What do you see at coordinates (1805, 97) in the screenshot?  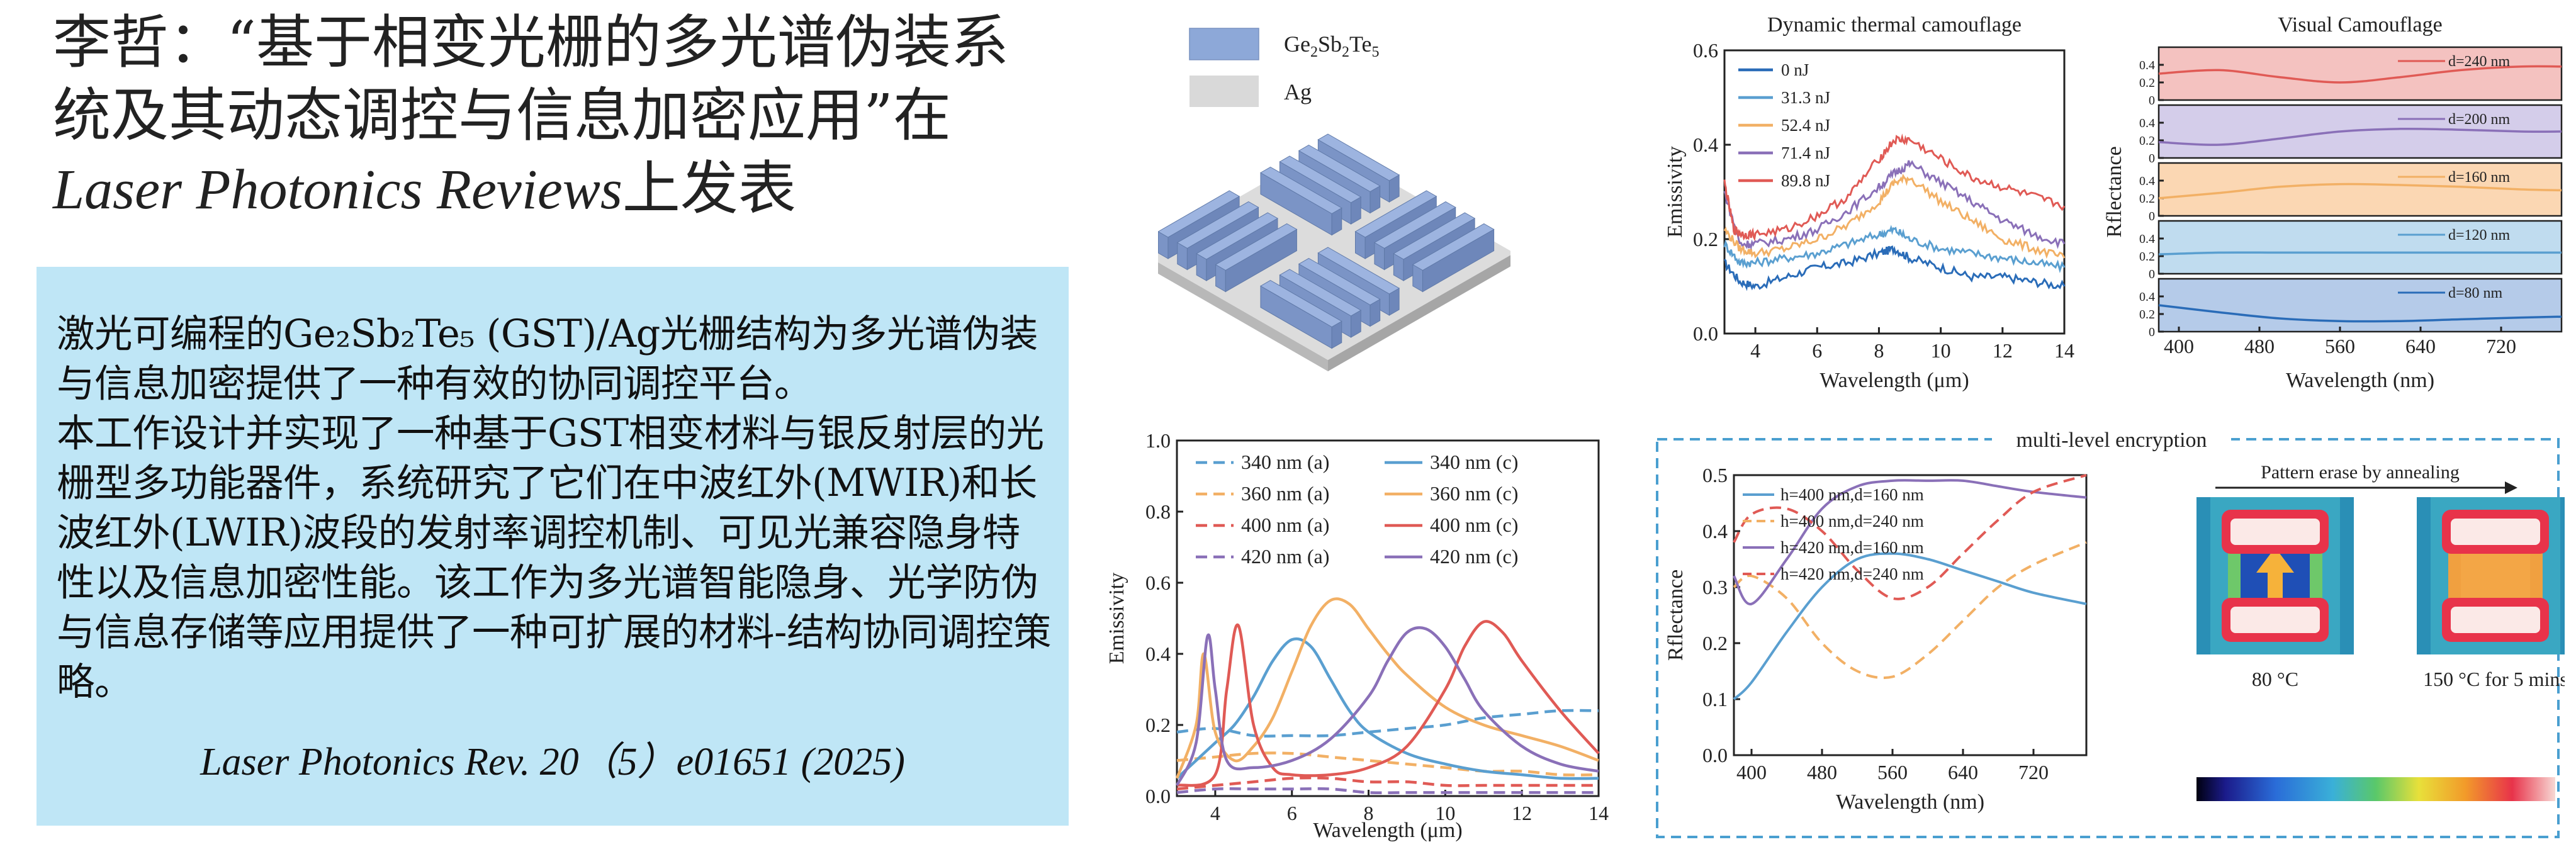 I see `legend-label: 31.3 nJ` at bounding box center [1805, 97].